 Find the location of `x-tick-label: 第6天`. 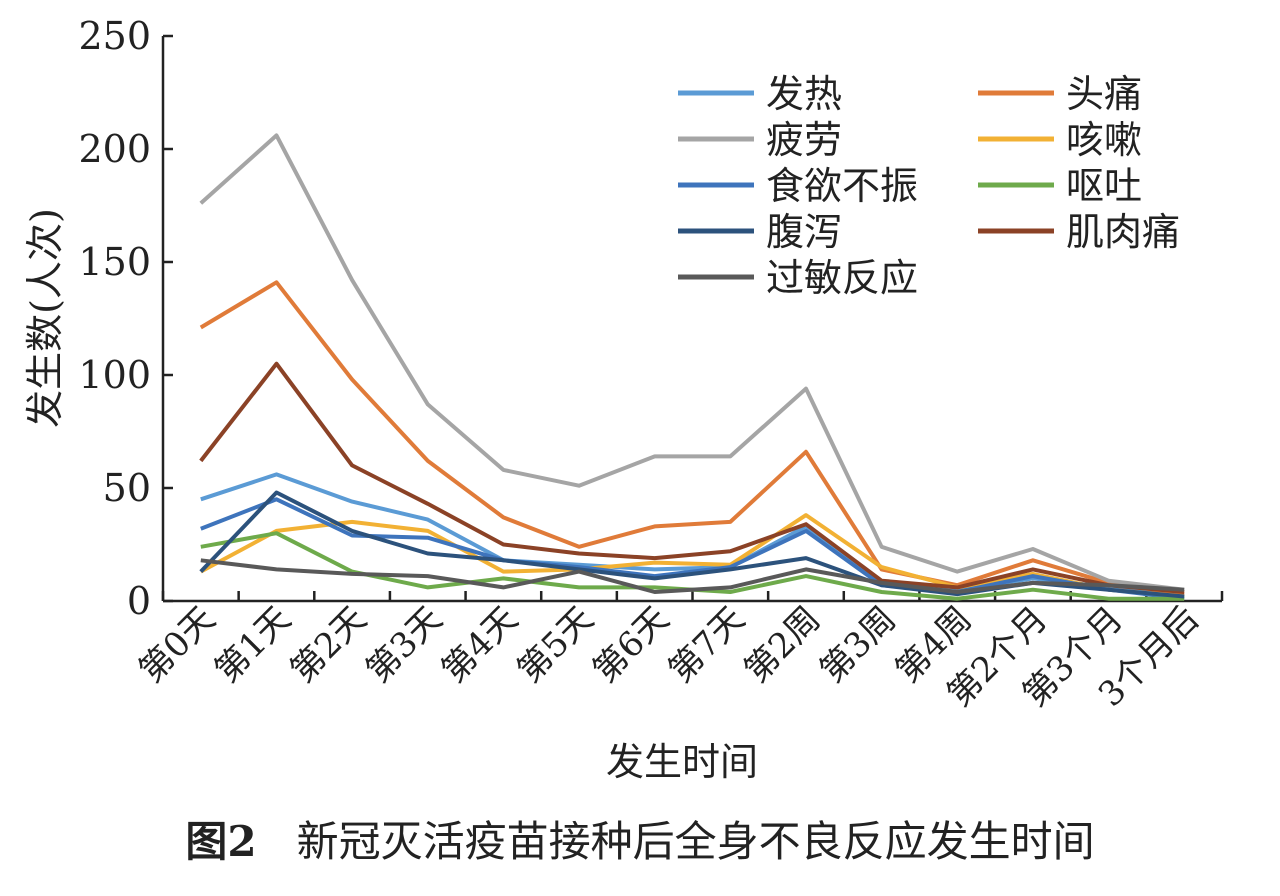

x-tick-label: 第6天 is located at coordinates (631, 645).